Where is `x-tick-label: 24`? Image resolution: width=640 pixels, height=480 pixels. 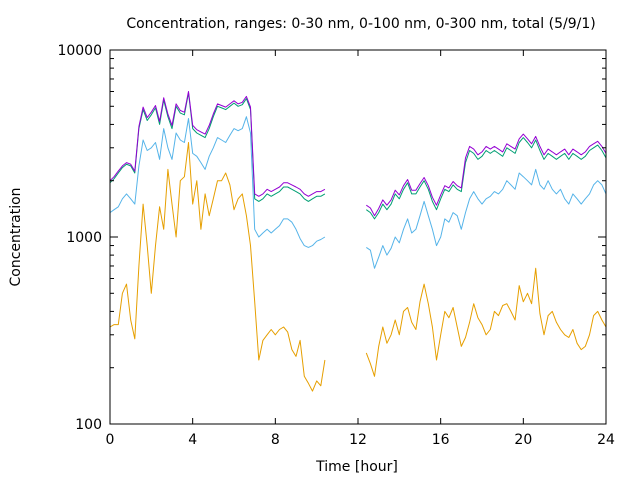
x-tick-label: 24 is located at coordinates (606, 440).